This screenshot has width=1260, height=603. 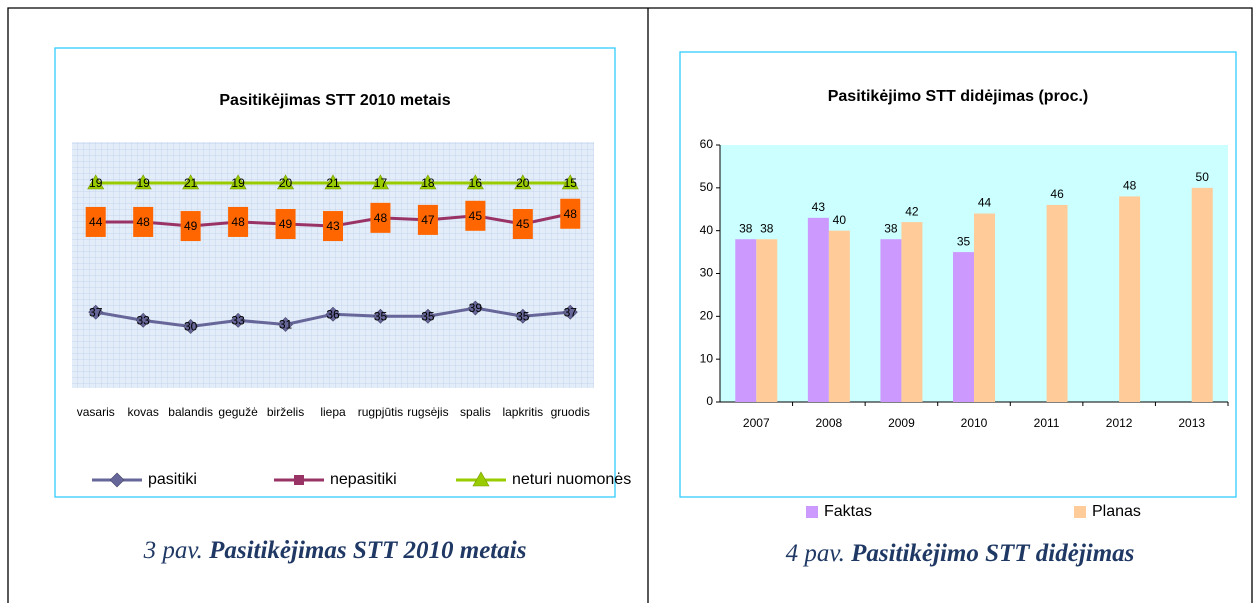 I want to click on data-label: 44, so click(x=96, y=222).